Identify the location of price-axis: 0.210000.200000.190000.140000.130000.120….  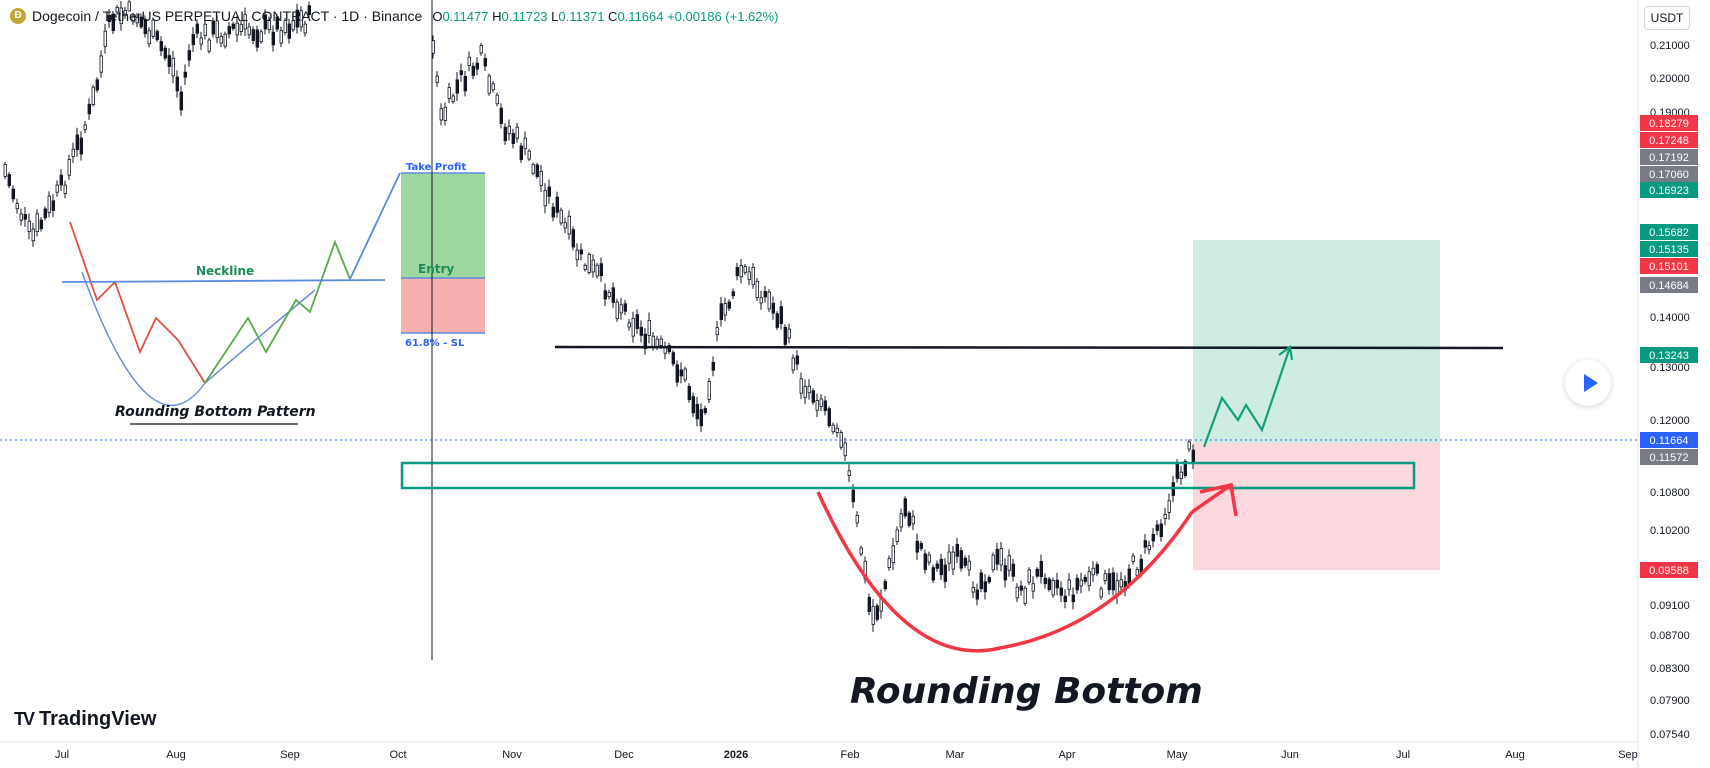
(1670, 390).